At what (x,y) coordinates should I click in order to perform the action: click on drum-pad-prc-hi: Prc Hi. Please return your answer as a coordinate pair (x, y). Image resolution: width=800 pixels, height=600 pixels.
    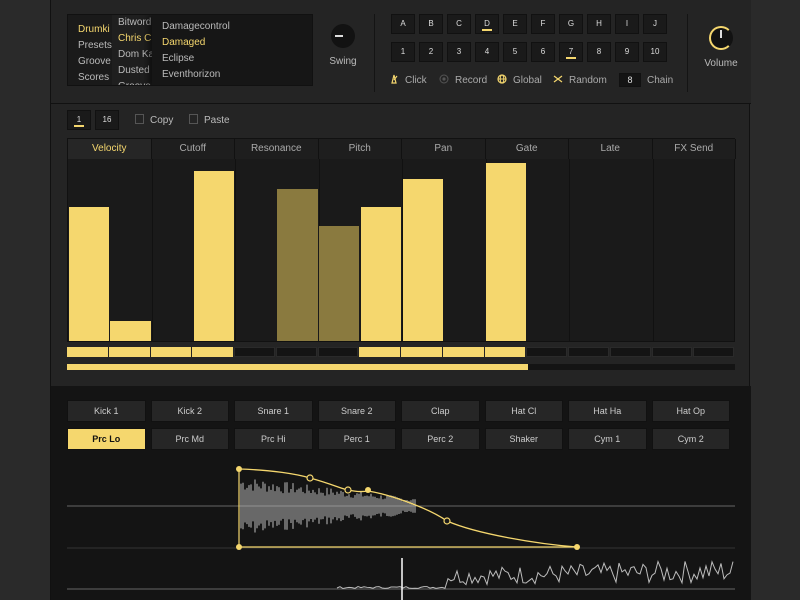
    Looking at the image, I should click on (273, 439).